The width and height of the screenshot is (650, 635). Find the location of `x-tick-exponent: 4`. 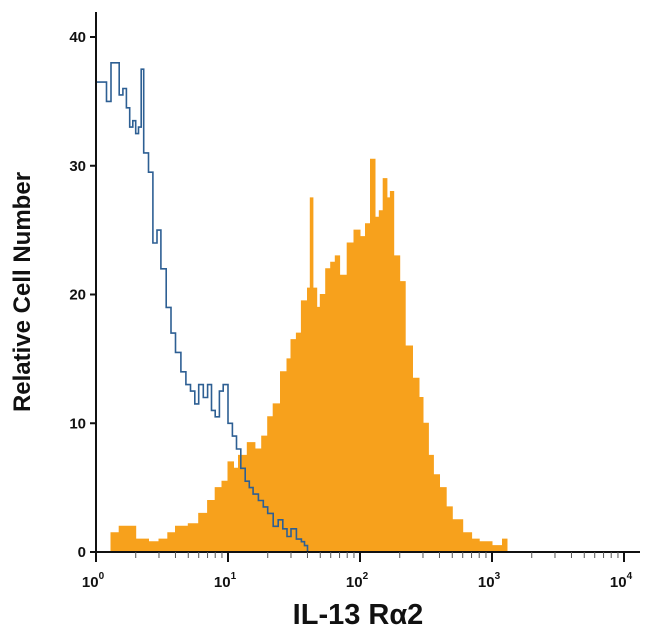

x-tick-exponent: 4 is located at coordinates (630, 576).